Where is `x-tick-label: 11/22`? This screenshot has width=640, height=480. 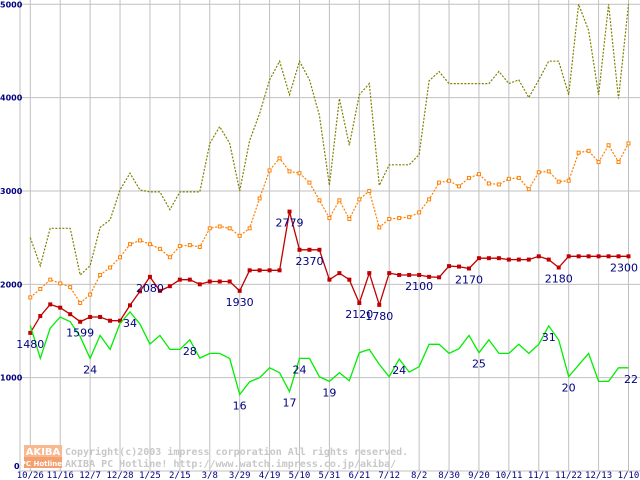
x-tick-label: 11/22 is located at coordinates (568, 475).